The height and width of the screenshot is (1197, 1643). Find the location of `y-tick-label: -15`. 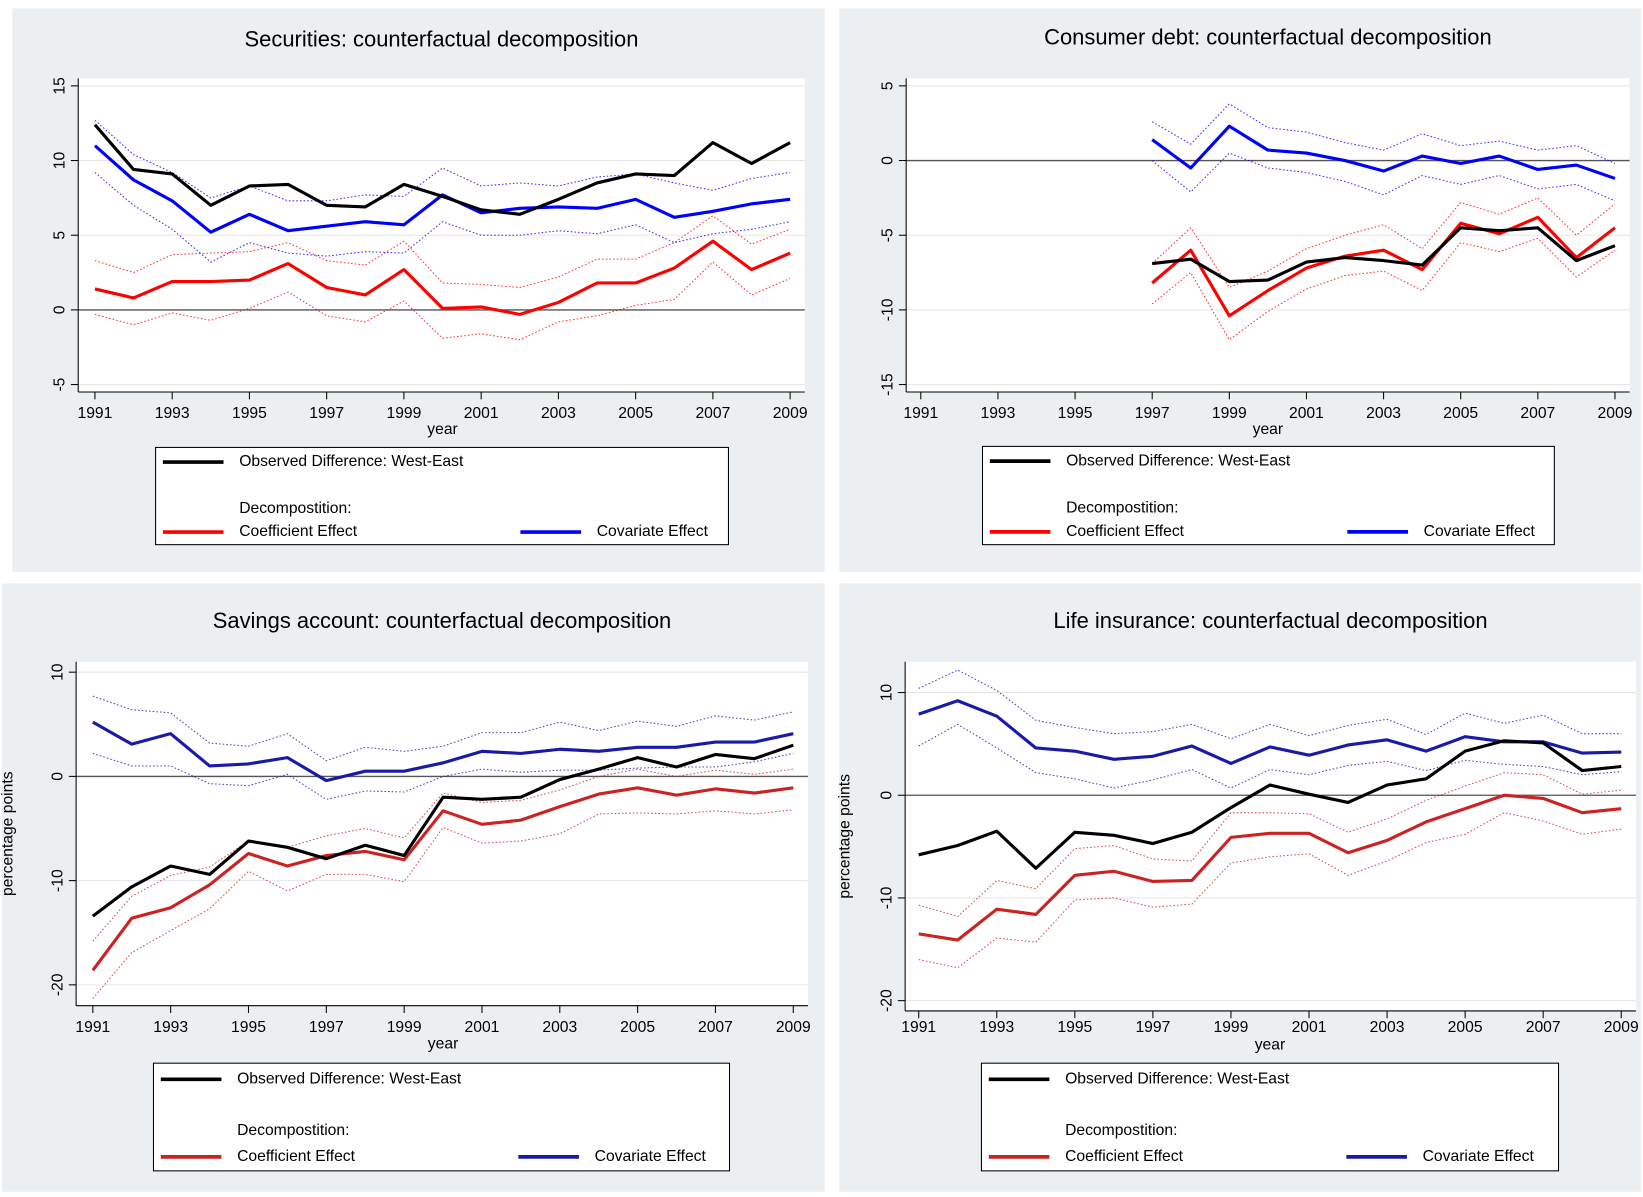

y-tick-label: -15 is located at coordinates (888, 384).